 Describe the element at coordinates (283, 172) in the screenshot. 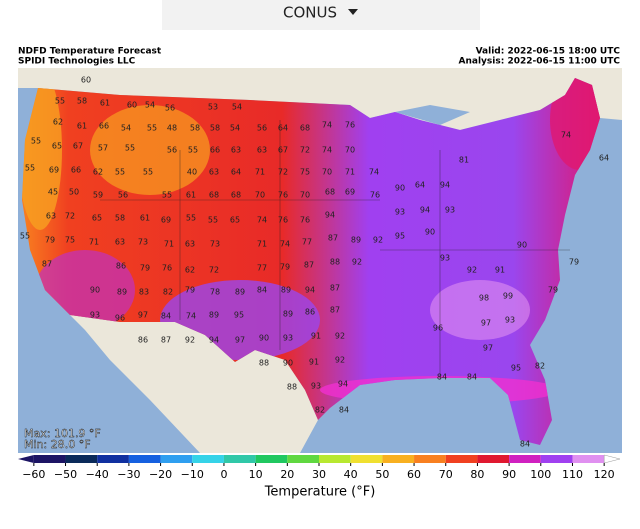

I see `temperature-label: 72` at that location.